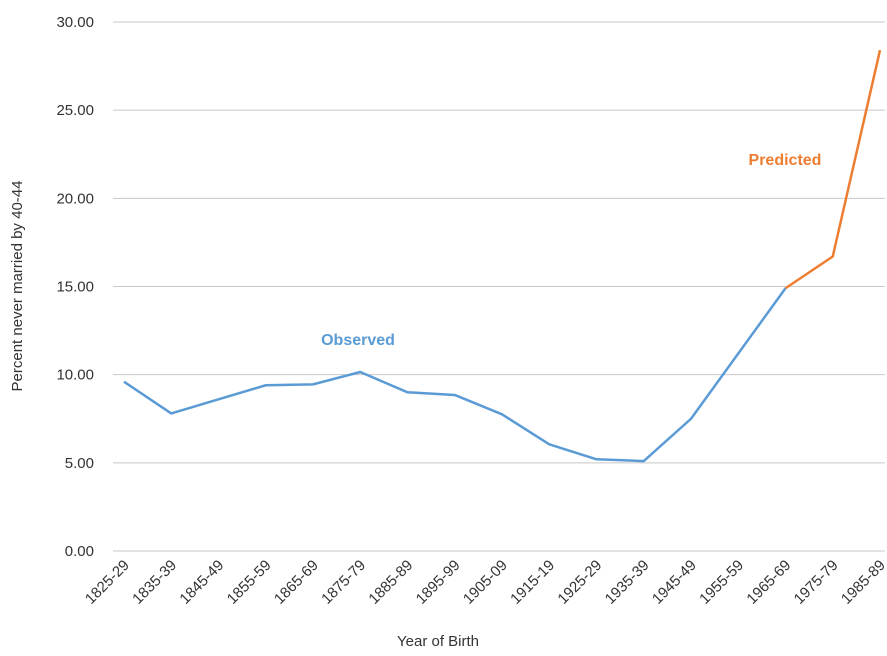  Describe the element at coordinates (390, 582) in the screenshot. I see `x-tick-label: 1885-89` at that location.